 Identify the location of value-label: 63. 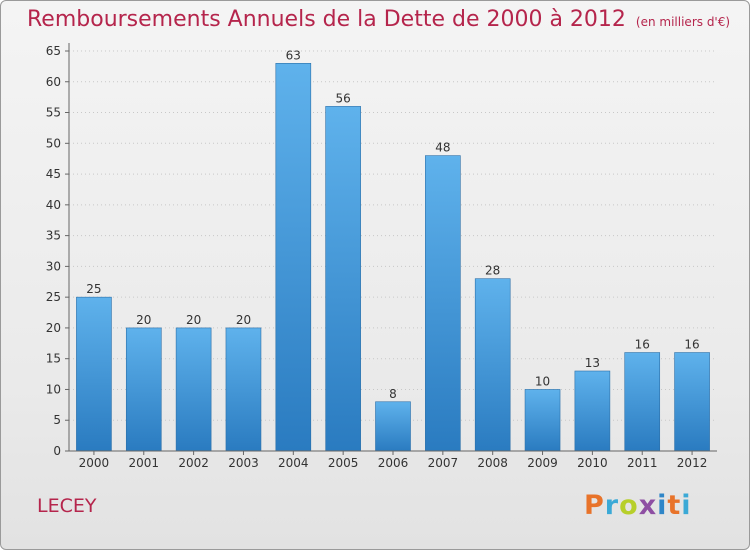
(293, 55).